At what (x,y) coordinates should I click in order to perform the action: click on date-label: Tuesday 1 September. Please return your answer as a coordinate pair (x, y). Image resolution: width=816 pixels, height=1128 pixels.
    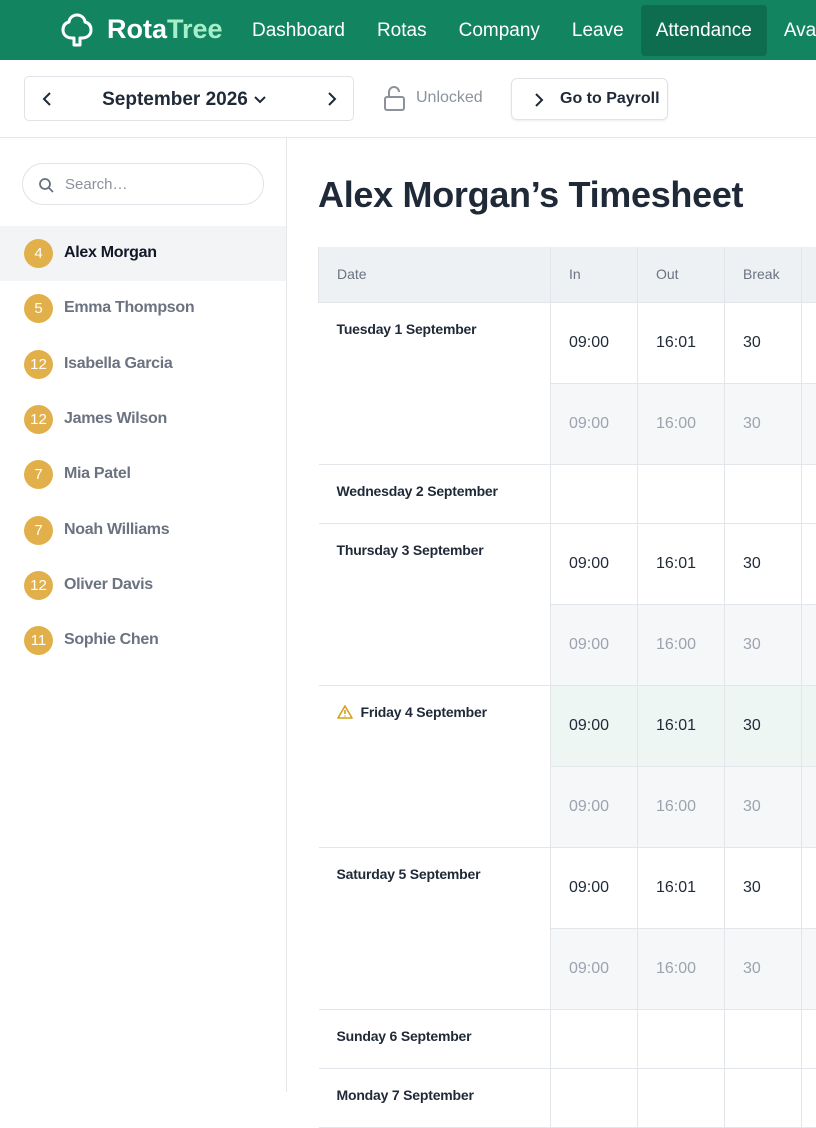
    Looking at the image, I should click on (407, 329).